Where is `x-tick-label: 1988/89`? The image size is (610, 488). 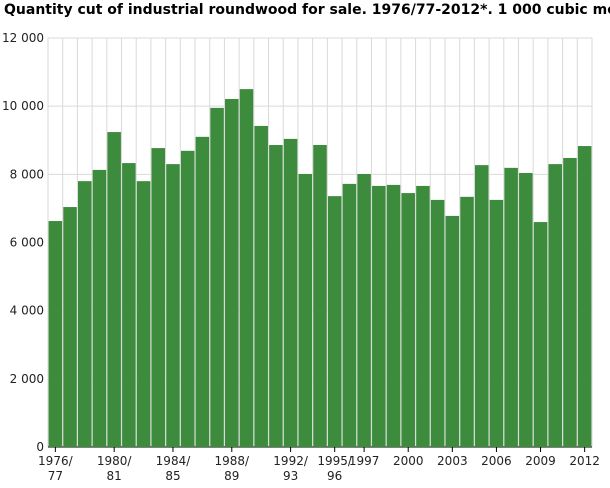
x-tick-label: 1988/89 is located at coordinates (232, 468).